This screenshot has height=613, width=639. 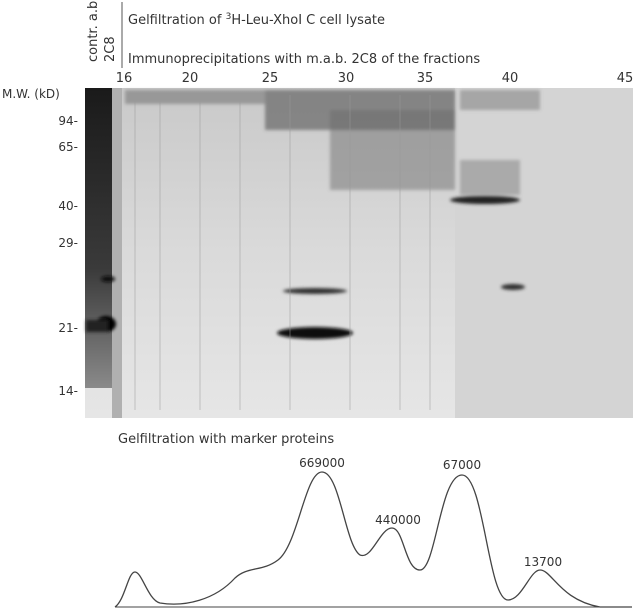 I want to click on mw-axis-label: M.W. (kD), so click(x=31, y=94).